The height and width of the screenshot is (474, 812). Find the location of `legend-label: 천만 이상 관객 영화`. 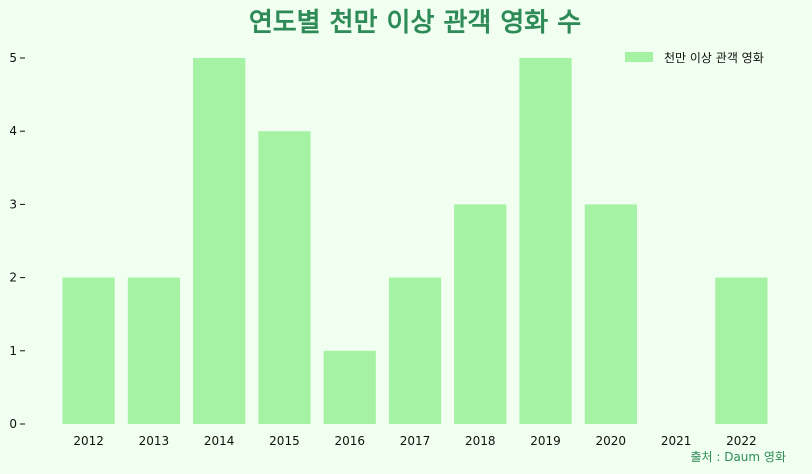

legend-label: 천만 이상 관객 영화 is located at coordinates (714, 57).